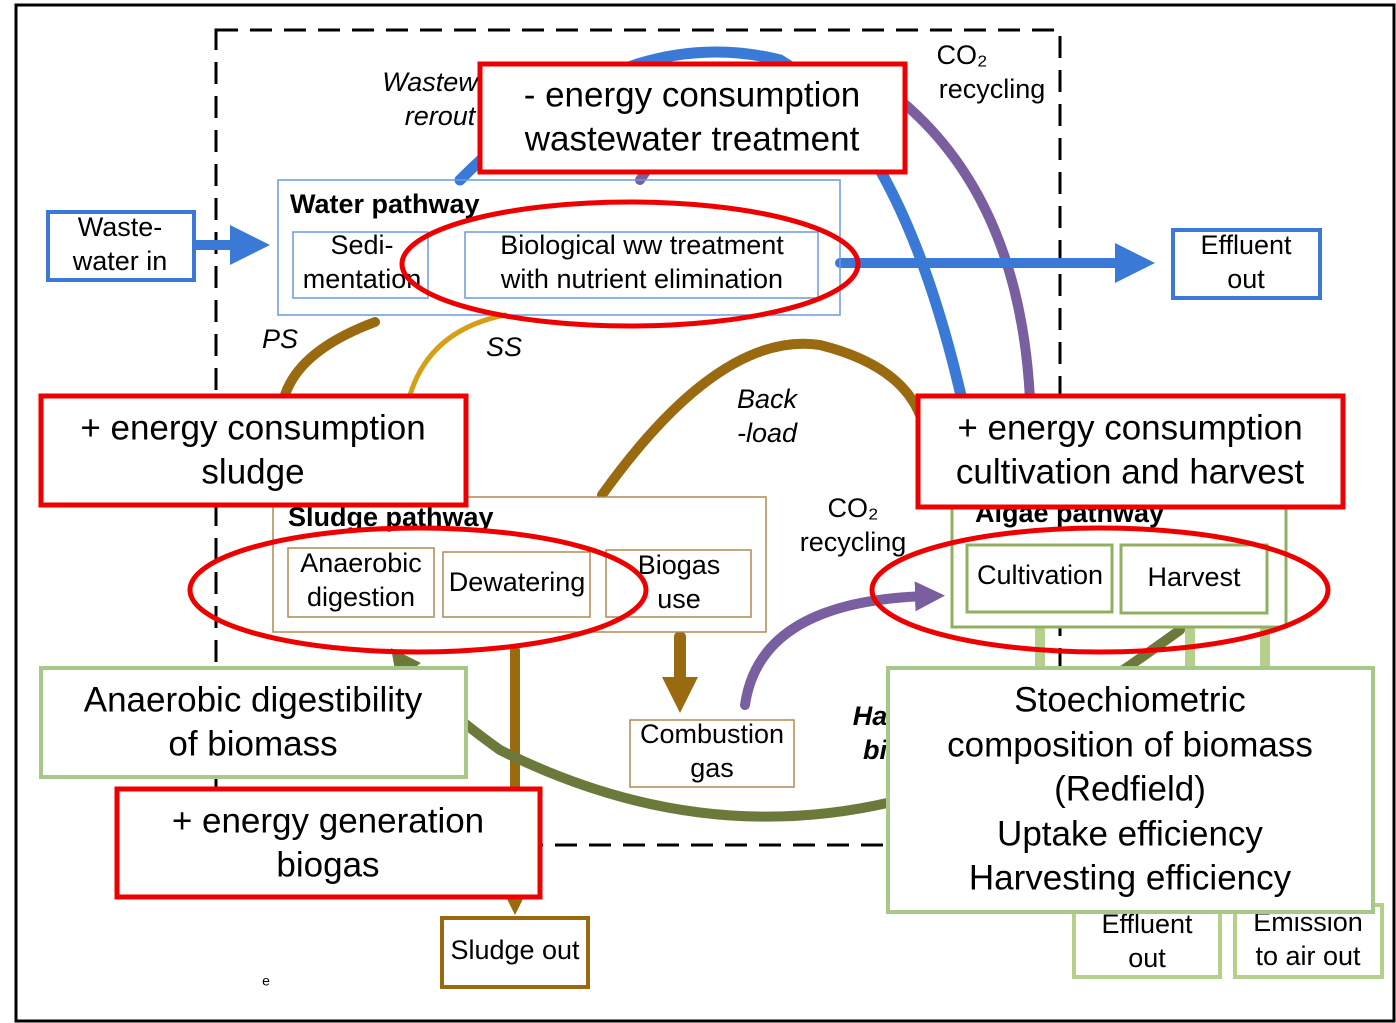 The image size is (1396, 1023). Describe the element at coordinates (361, 597) in the screenshot. I see `label: digestion` at that location.